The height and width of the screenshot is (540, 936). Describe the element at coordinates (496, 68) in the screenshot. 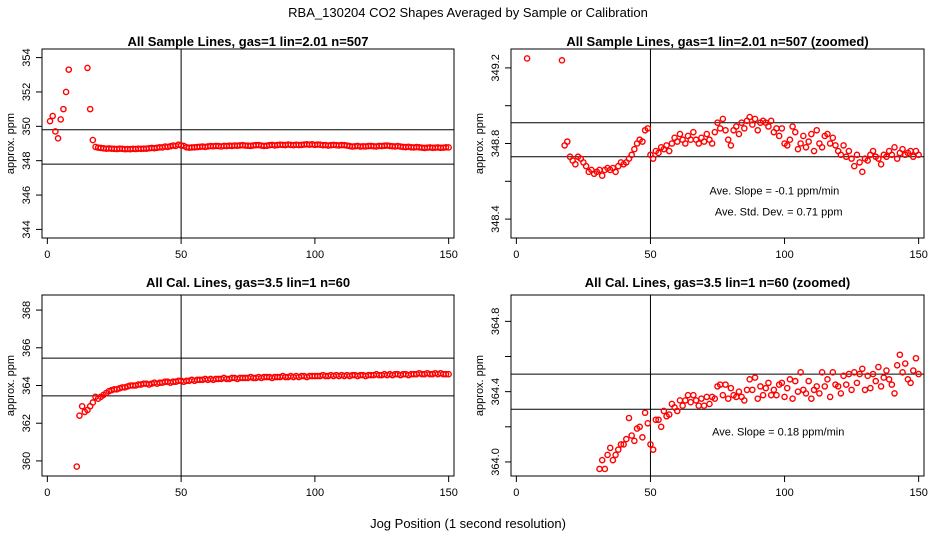

I see `y-tick-label: 349.2` at that location.